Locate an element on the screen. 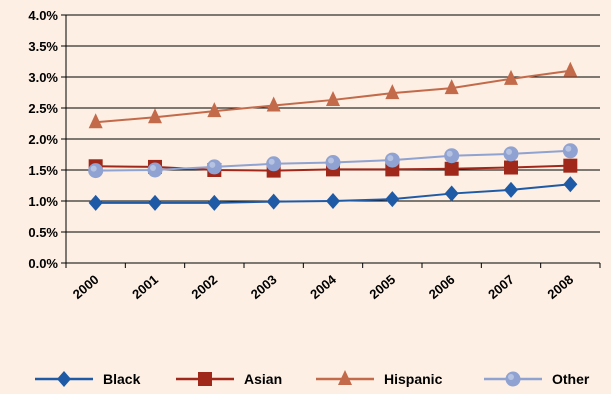 Image resolution: width=611 pixels, height=394 pixels. legend-label-asian: Asian is located at coordinates (263, 379).